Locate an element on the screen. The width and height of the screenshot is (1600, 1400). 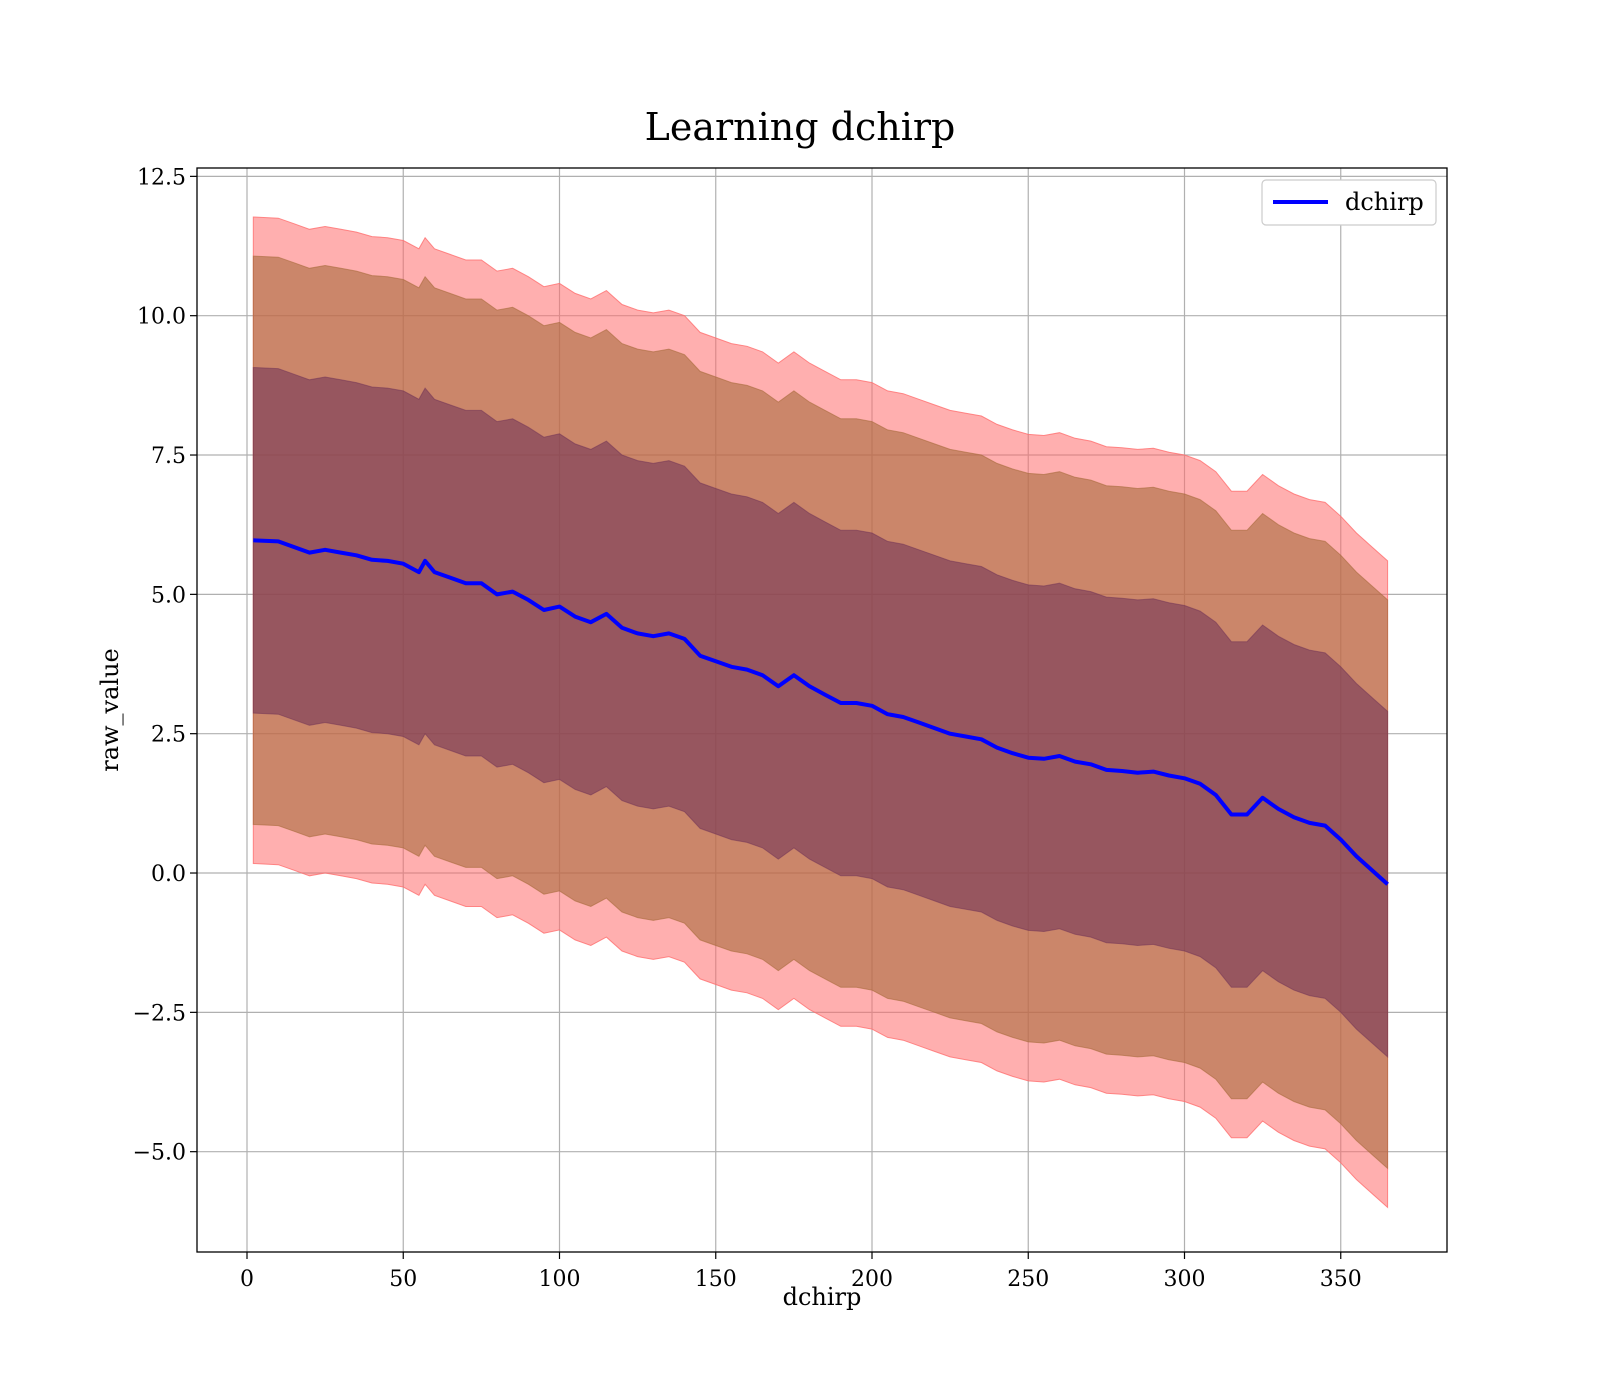
x-tick-label: 100 is located at coordinates (560, 1279).